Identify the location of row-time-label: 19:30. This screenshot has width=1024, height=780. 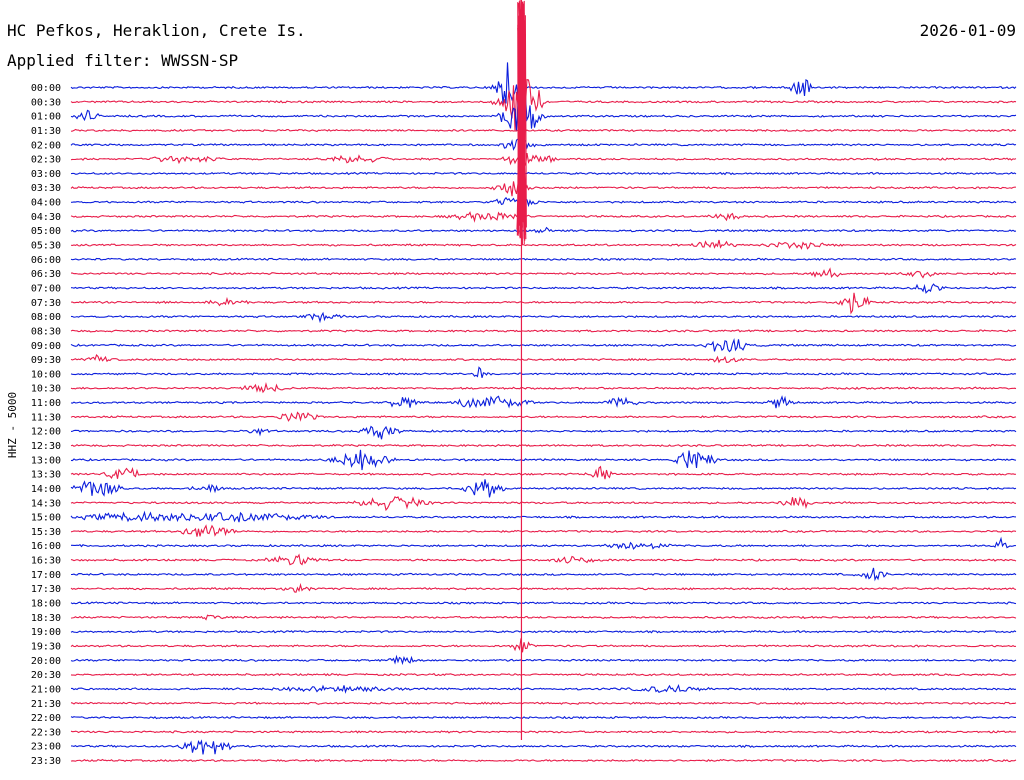
(46, 646).